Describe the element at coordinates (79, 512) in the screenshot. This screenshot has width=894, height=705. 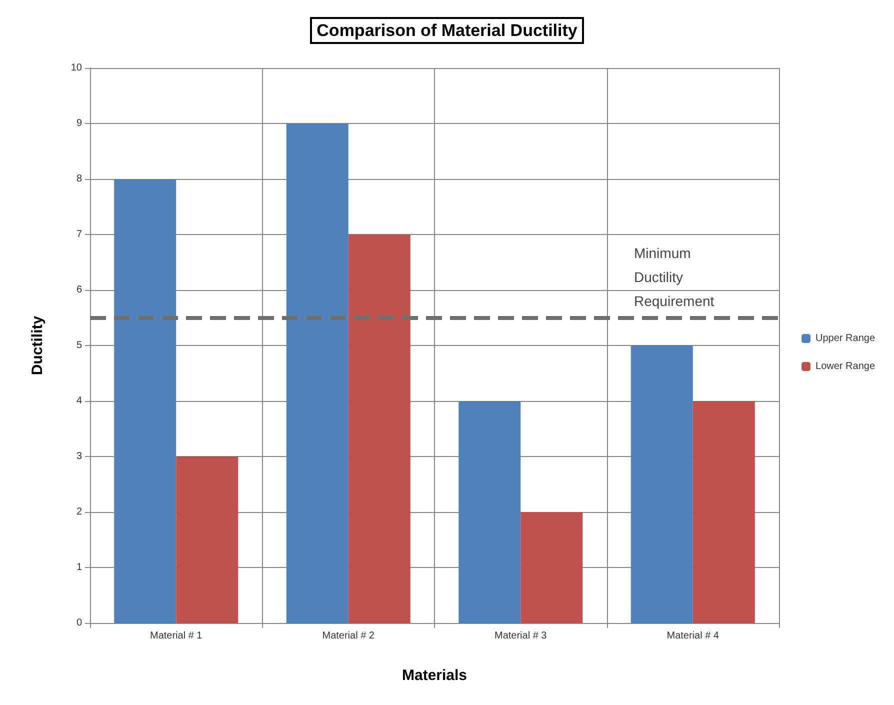
I see `y-tick-label: 2` at that location.